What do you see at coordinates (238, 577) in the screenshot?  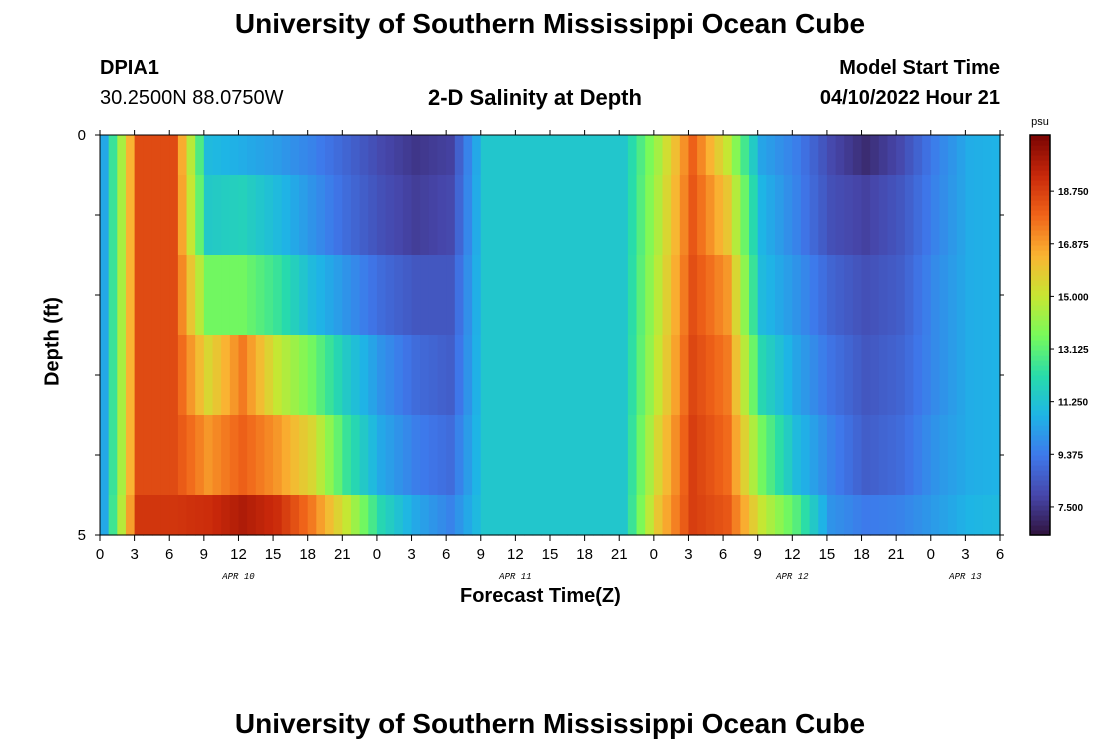 I see `date-label: APR 10` at bounding box center [238, 577].